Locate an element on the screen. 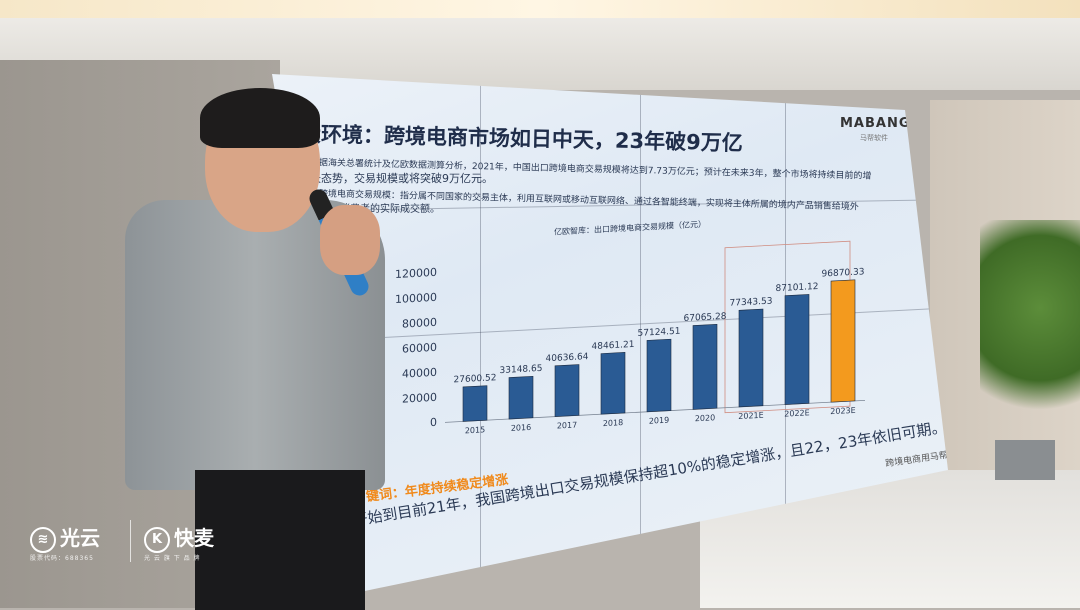 Image resolution: width=1080 pixels, height=610 pixels. slide-footer: 跨境电商用马帮 is located at coordinates (916, 460).